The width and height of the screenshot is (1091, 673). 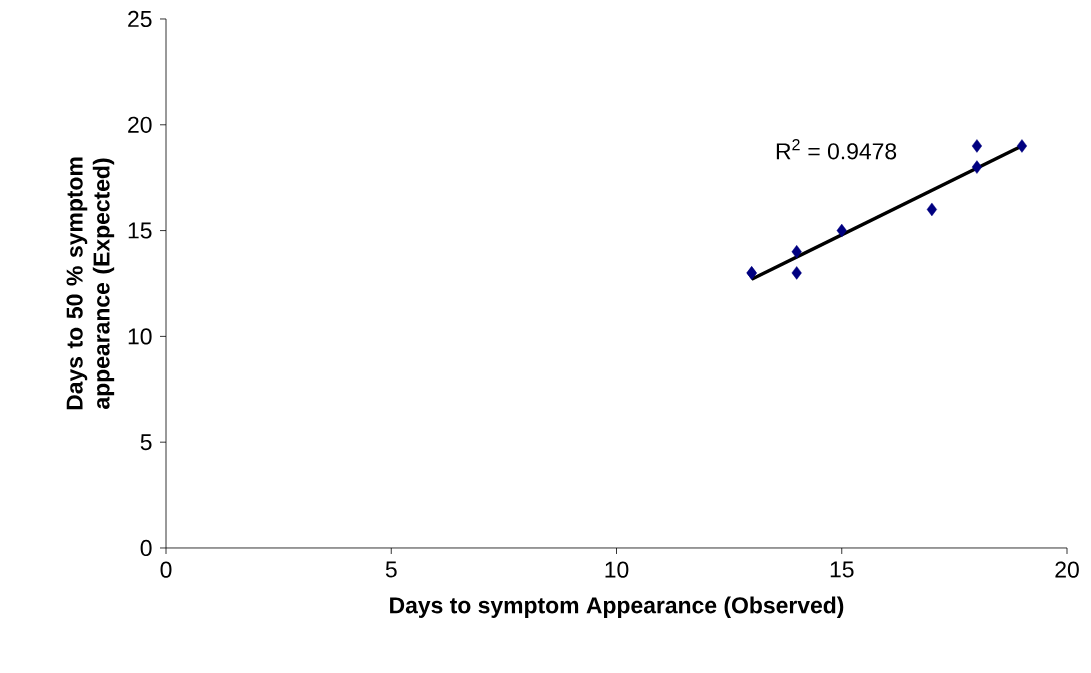 What do you see at coordinates (140, 230) in the screenshot?
I see `y-tick-label: 15` at bounding box center [140, 230].